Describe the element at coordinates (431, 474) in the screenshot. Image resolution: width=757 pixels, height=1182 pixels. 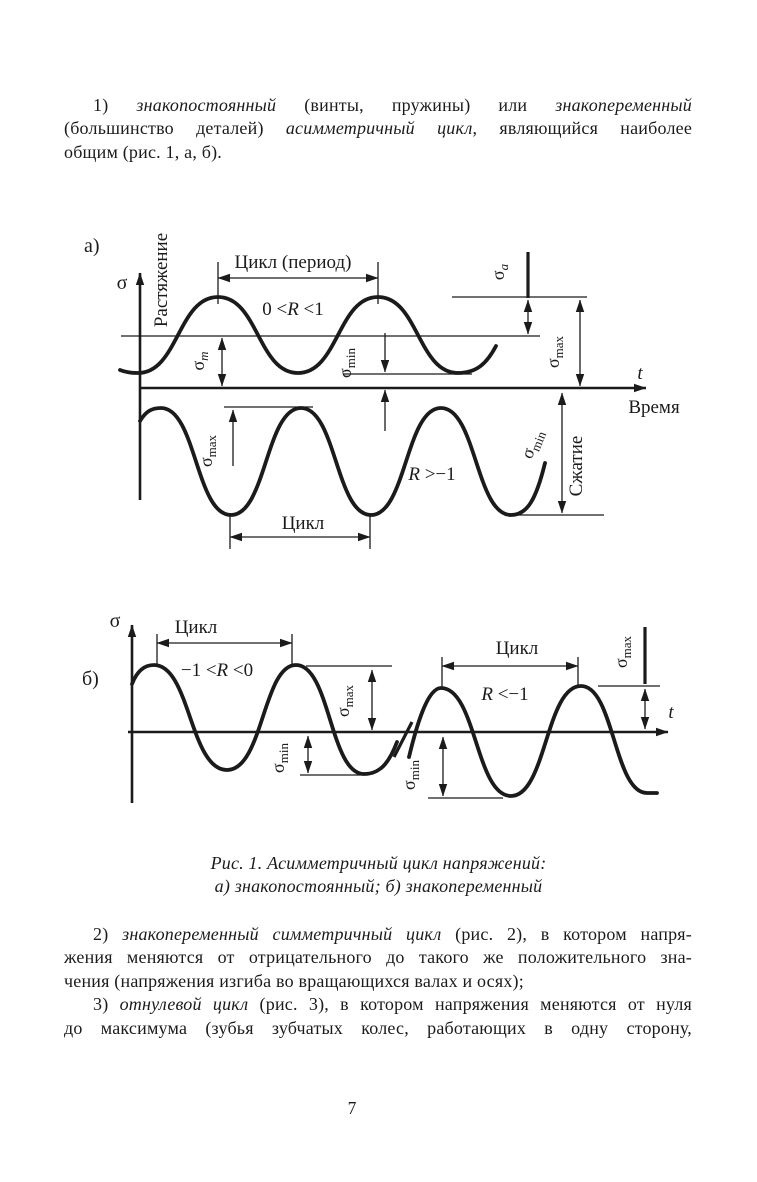
I see `r-range-bottom-label: R >−1` at that location.